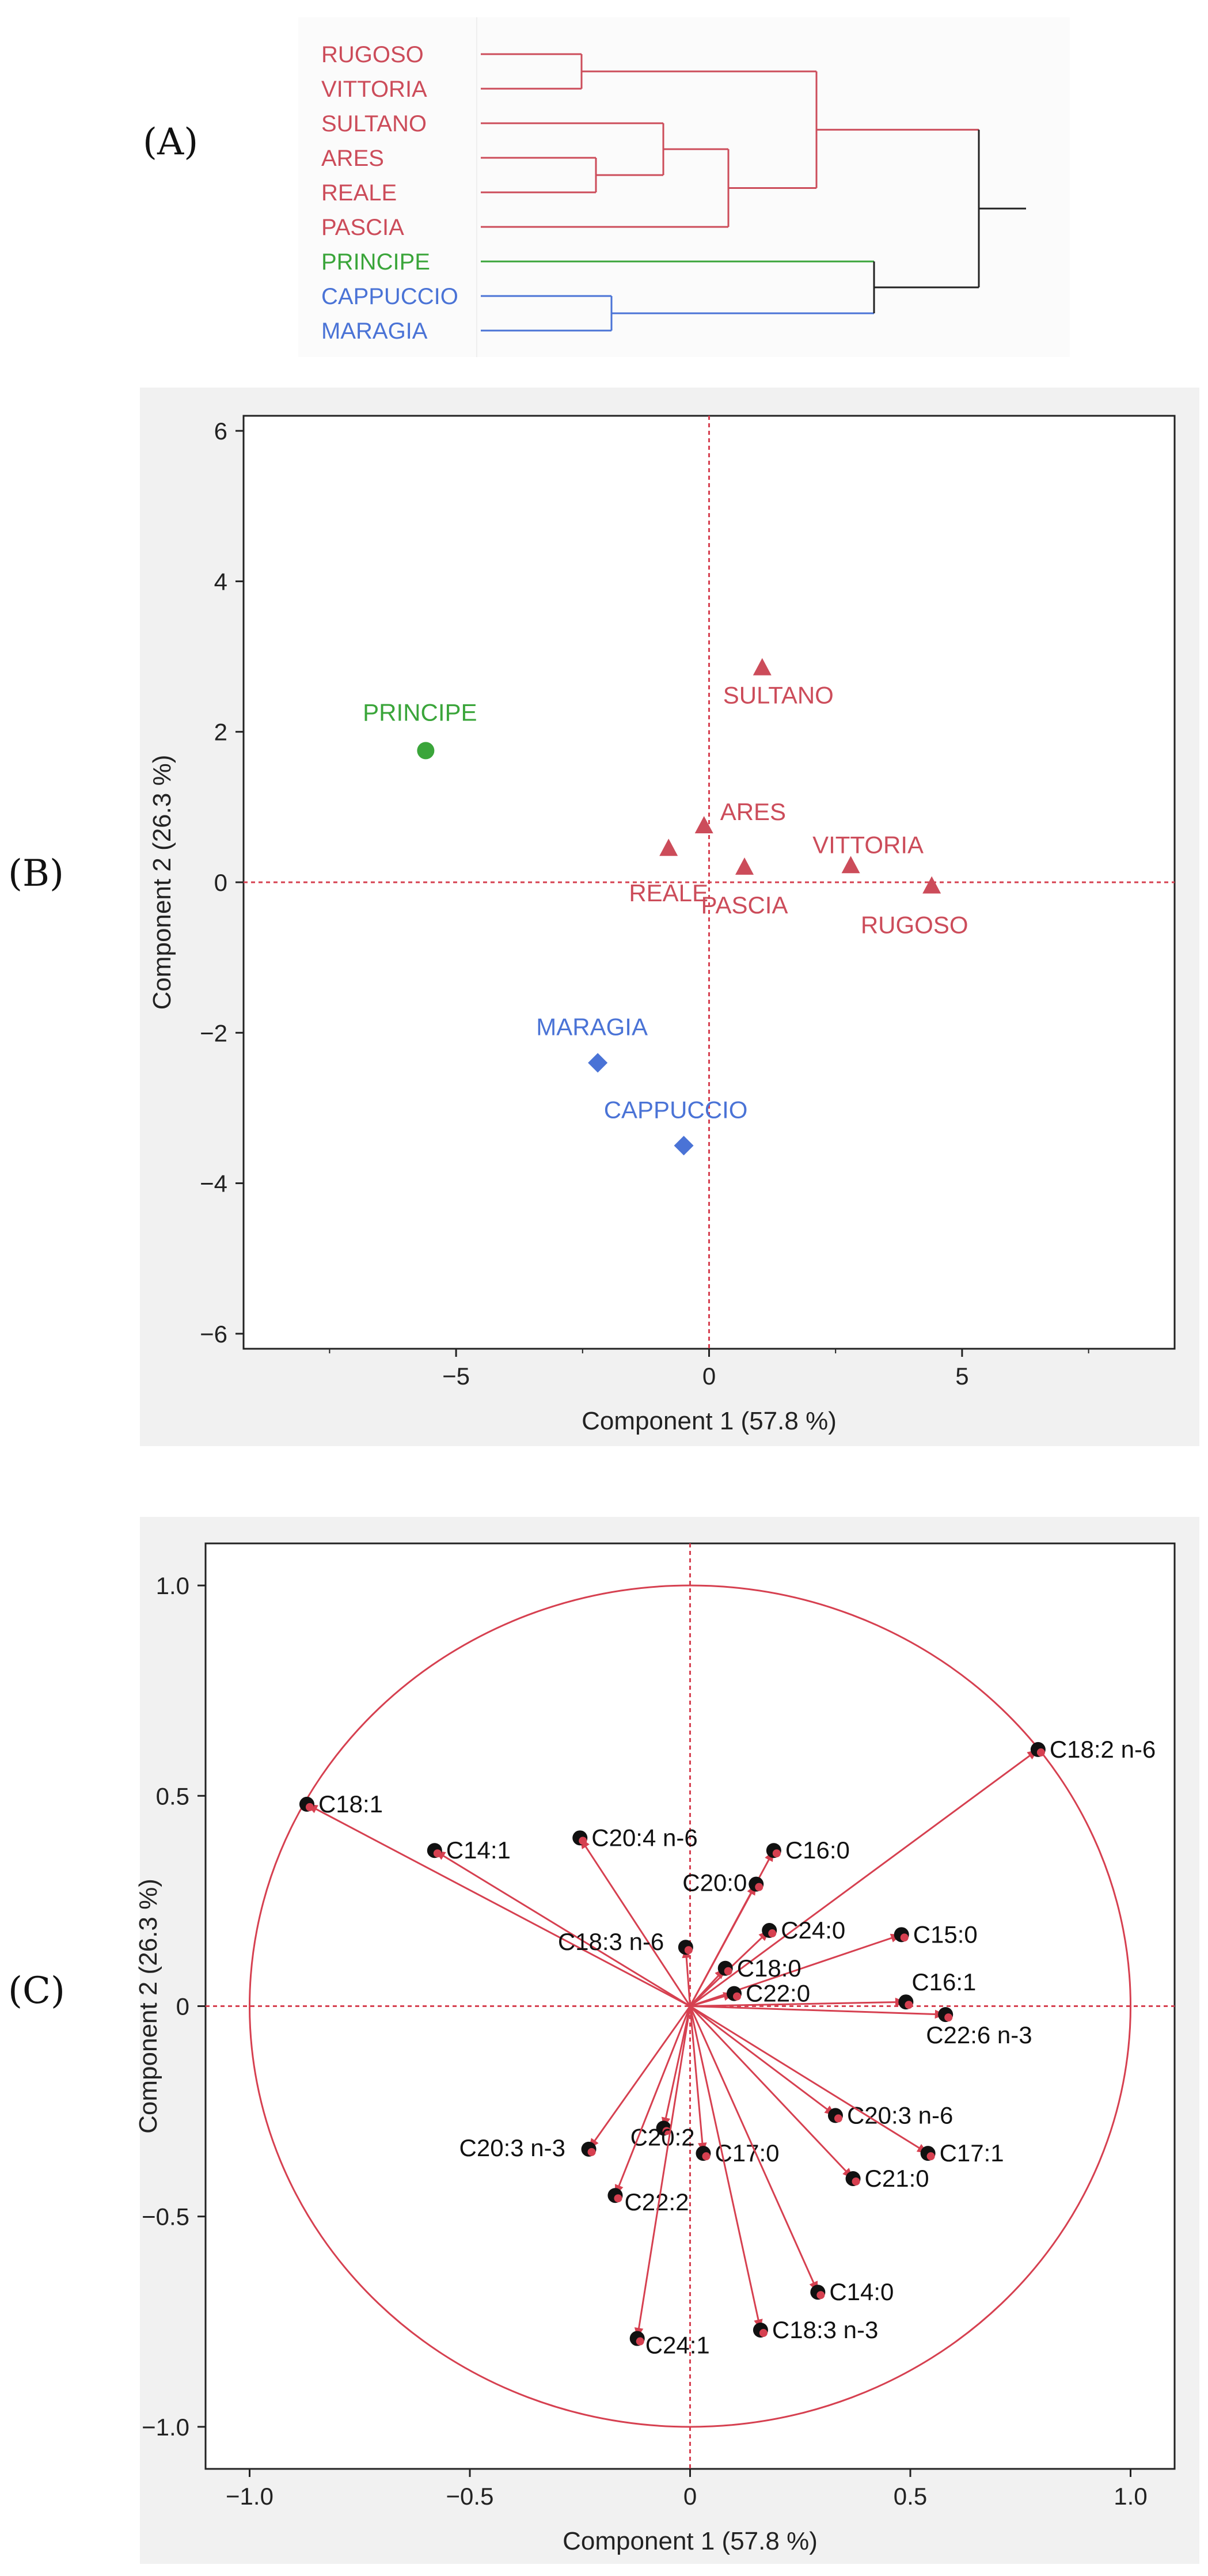 The width and height of the screenshot is (1208, 2576). I want to click on loading-label-c20-3-n-3: C20:3 n-3, so click(512, 2147).